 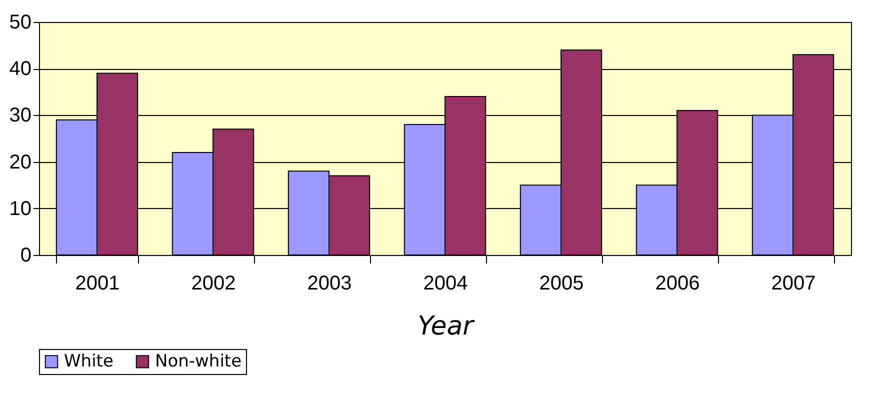 I want to click on x-tick-label: 2005, so click(x=561, y=283).